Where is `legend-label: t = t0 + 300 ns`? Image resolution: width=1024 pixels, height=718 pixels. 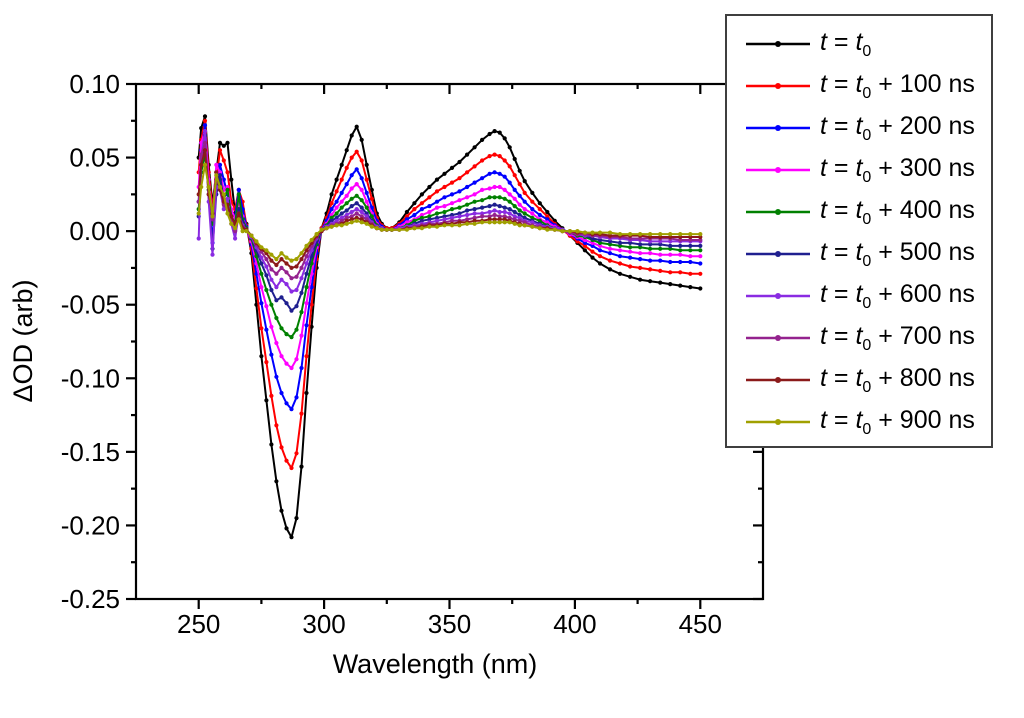 legend-label: t = t0 + 300 ns is located at coordinates (897, 169).